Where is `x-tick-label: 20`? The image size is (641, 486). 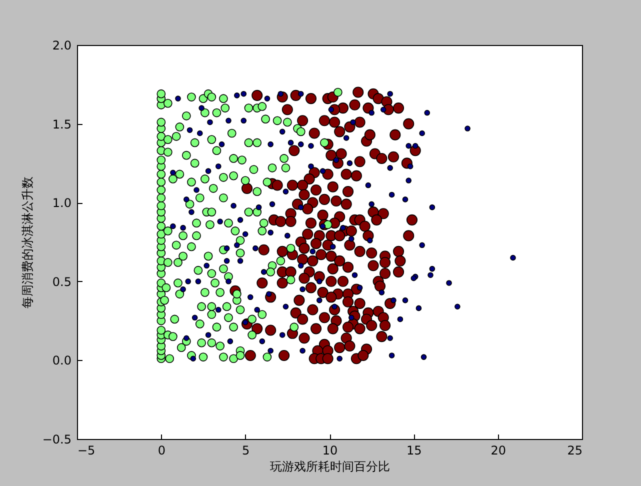 x-tick-label: 20 is located at coordinates (498, 451).